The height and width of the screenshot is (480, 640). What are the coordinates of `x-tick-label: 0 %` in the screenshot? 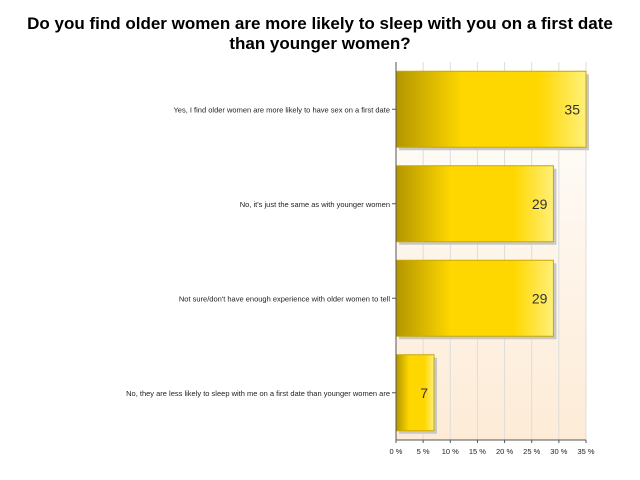 It's located at (396, 451).